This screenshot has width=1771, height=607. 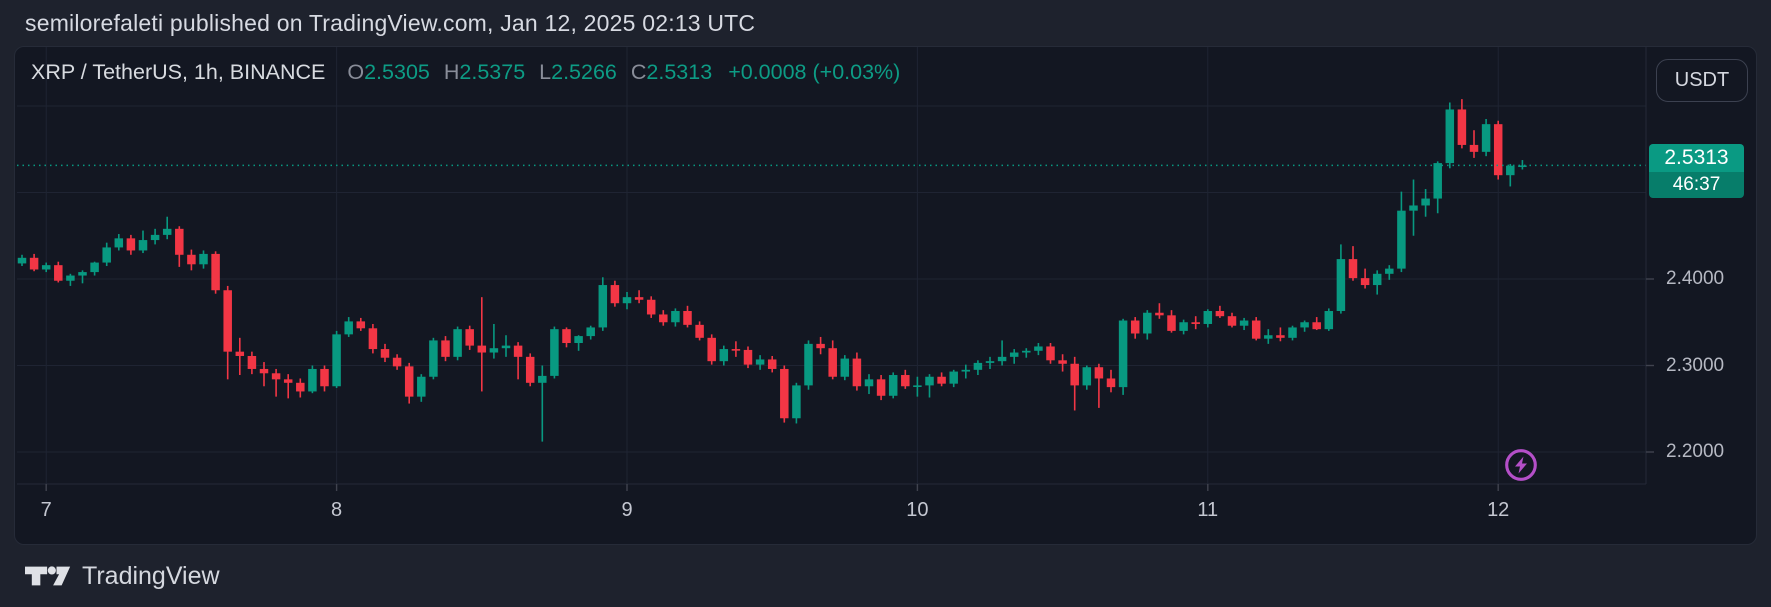 I want to click on ohlc-close: C2.5313, so click(x=671, y=72).